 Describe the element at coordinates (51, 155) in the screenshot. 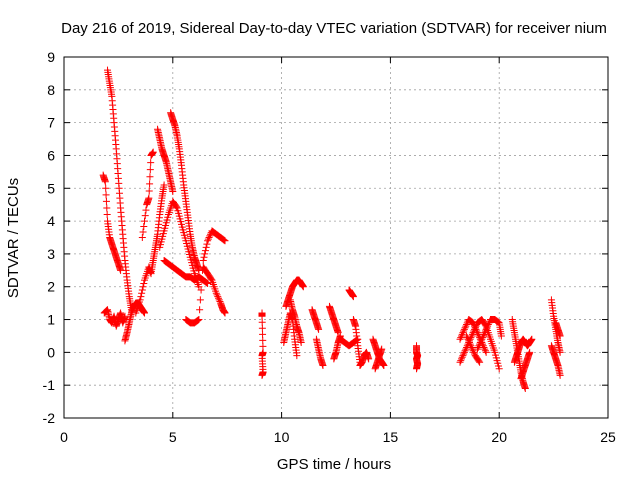

I see `y-tick-label: 6` at that location.